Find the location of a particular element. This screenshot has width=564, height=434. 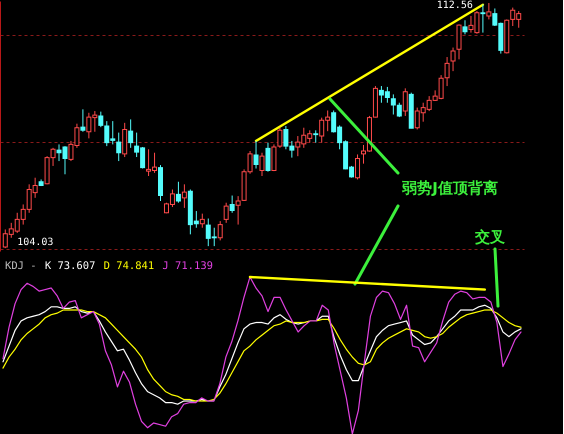

annotation: 交叉 is located at coordinates (489, 237).